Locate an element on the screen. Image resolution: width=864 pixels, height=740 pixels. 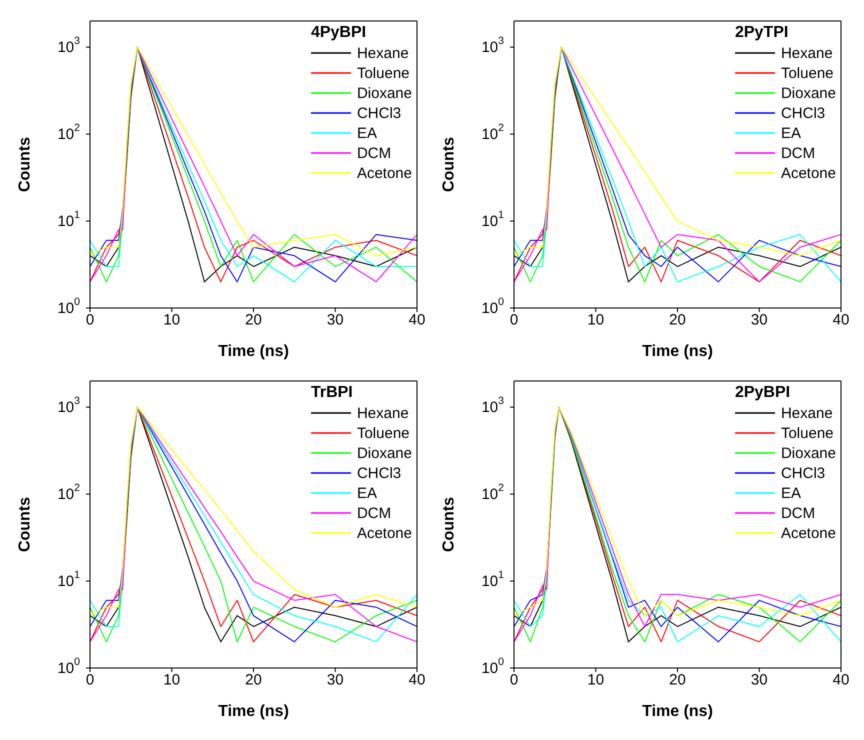
legend-title: 2PyTPI is located at coordinates (762, 33).